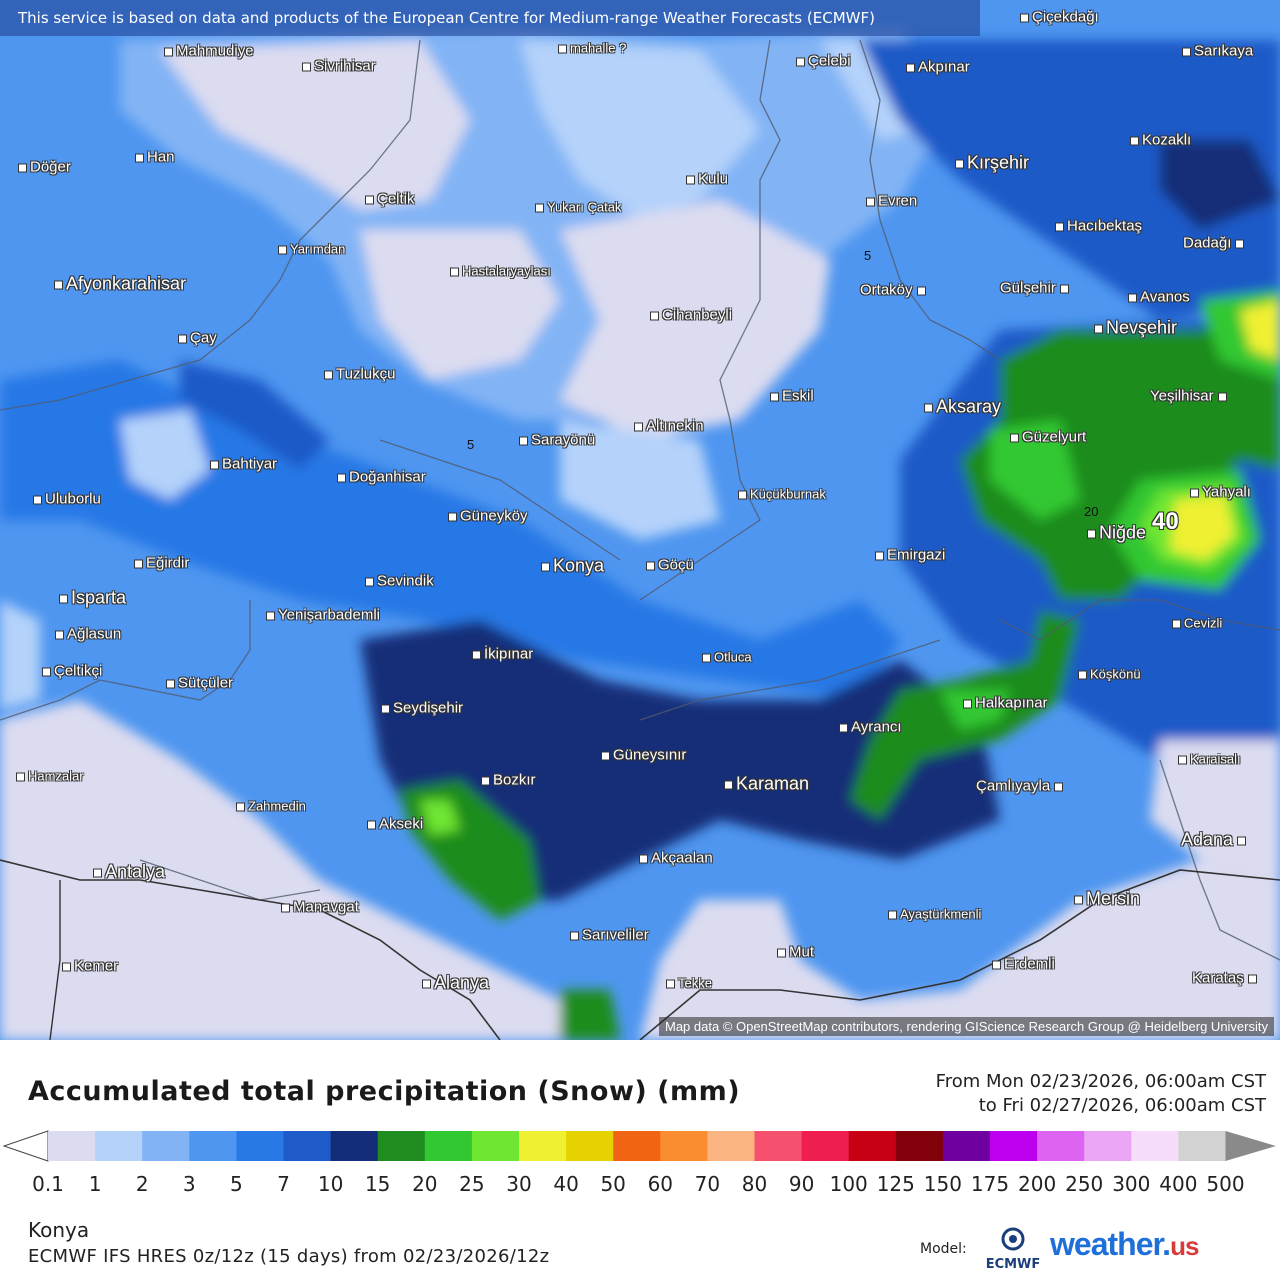 Image resolution: width=1280 pixels, height=1280 pixels. Describe the element at coordinates (676, 858) in the screenshot. I see `city-label: Akçaalan` at that location.